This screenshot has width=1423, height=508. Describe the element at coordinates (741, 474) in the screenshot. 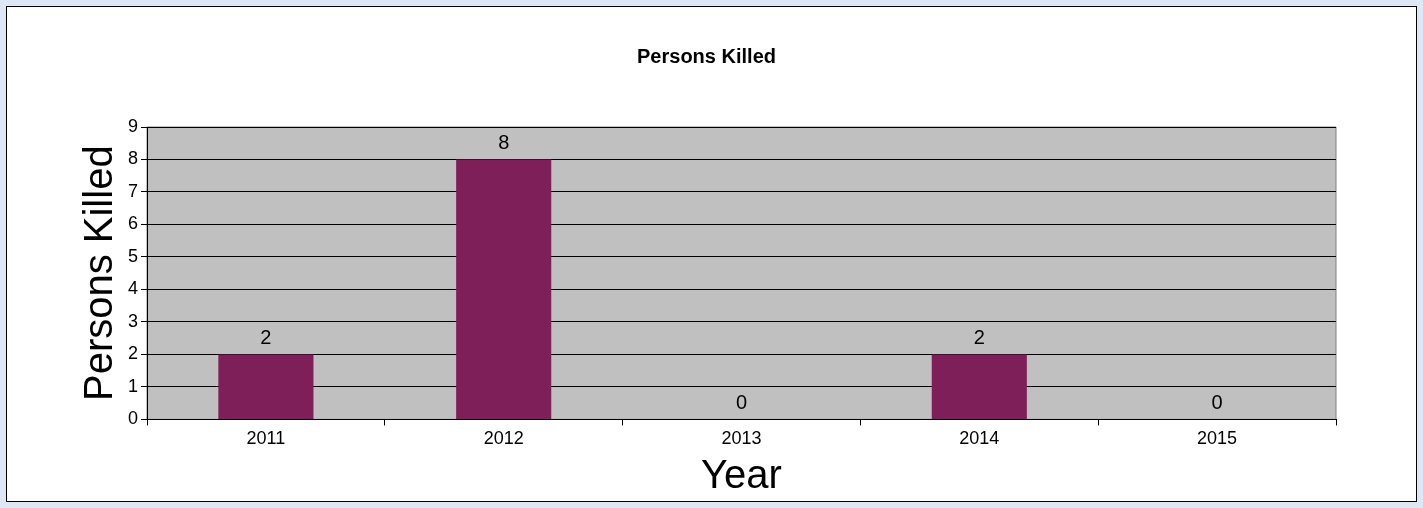

I see `x-axis-title: Year` at that location.